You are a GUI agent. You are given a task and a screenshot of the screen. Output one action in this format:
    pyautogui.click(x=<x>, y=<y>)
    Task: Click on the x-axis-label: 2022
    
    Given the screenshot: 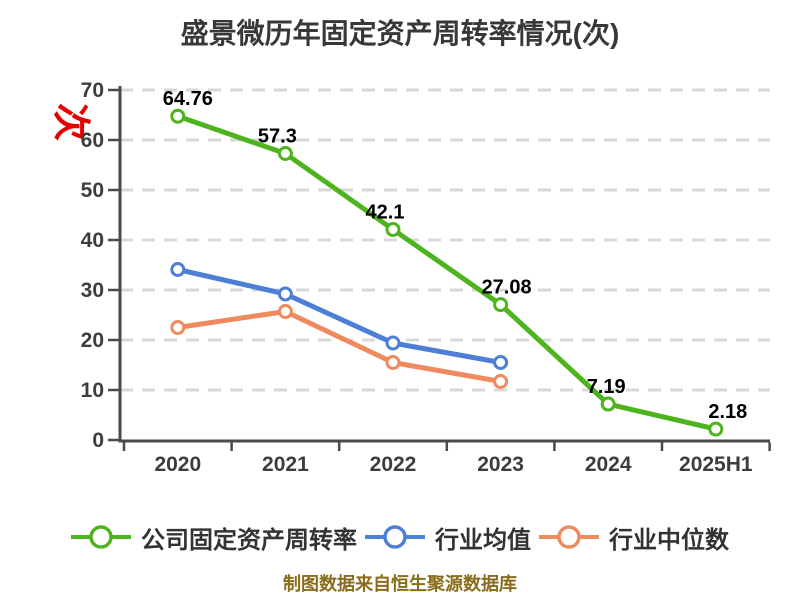 What is the action you would take?
    pyautogui.click(x=393, y=464)
    